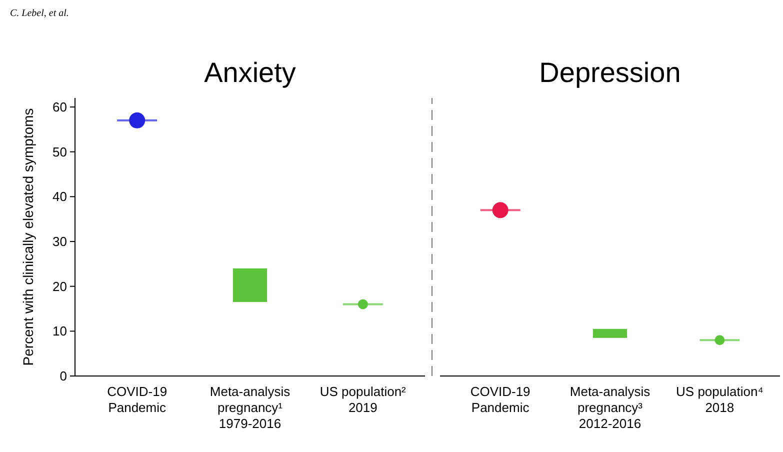 This screenshot has width=783, height=452. I want to click on y-tick-label: 20, so click(59, 286).